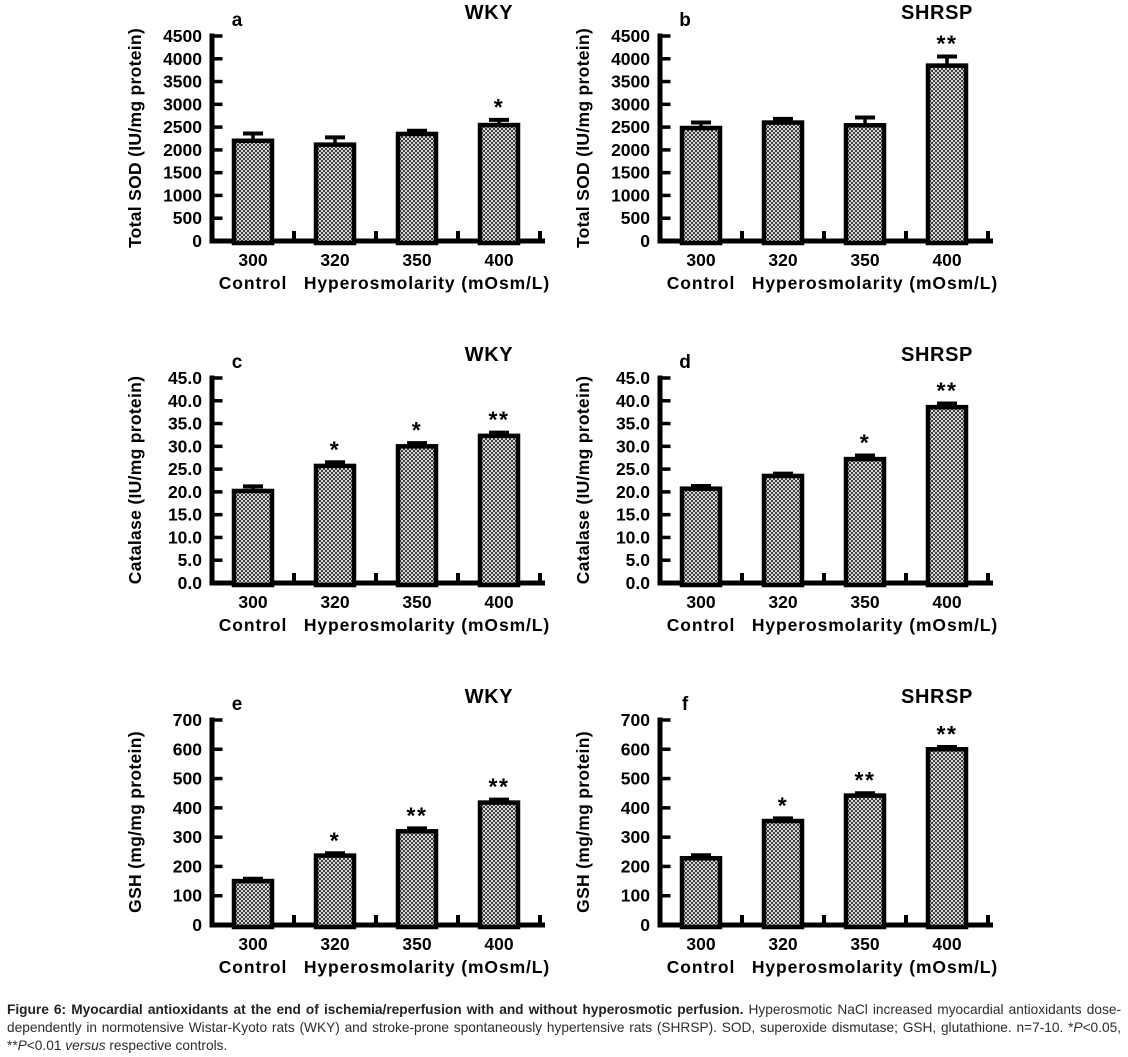 The image size is (1128, 1057). What do you see at coordinates (185, 401) in the screenshot?
I see `y-tick-label: 40.0` at bounding box center [185, 401].